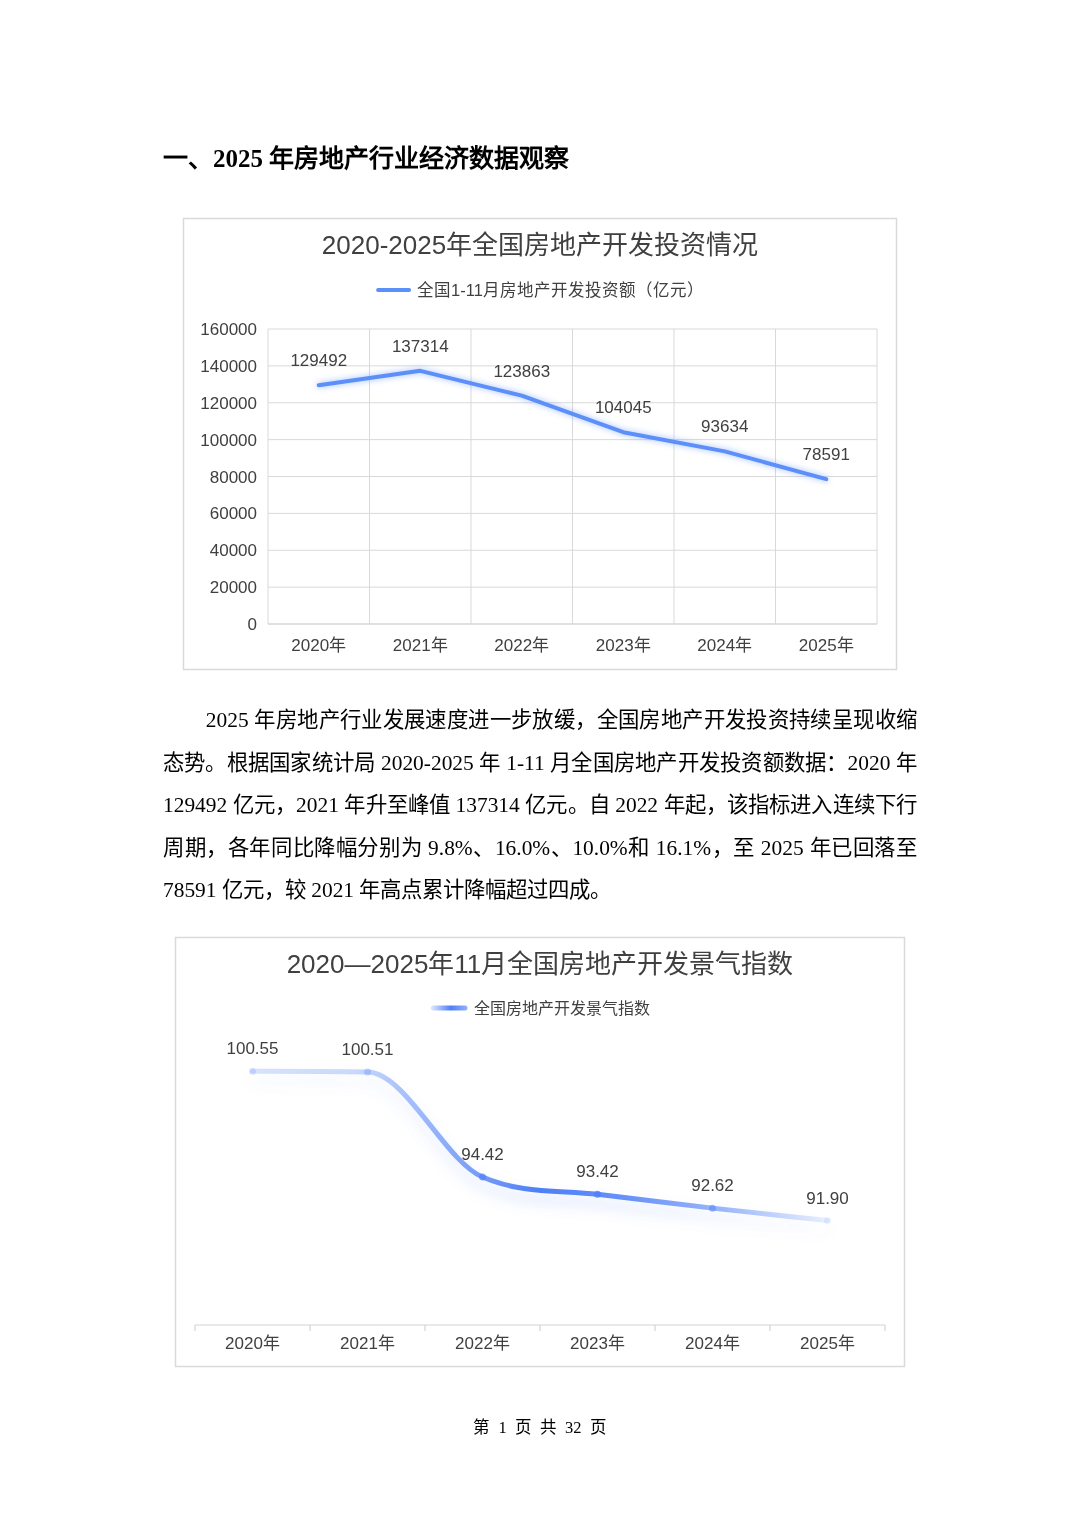  Describe the element at coordinates (482, 1155) in the screenshot. I see `data-label: 94.42` at that location.